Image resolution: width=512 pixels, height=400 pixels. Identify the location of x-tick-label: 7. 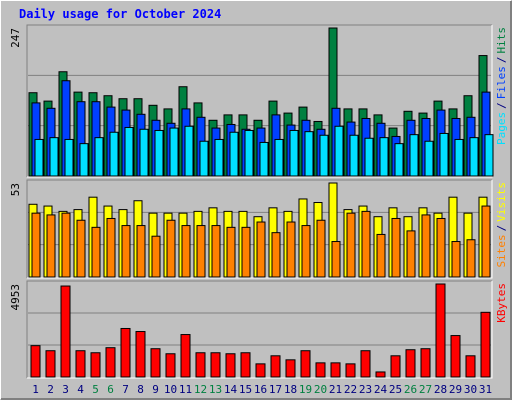
(125, 389).